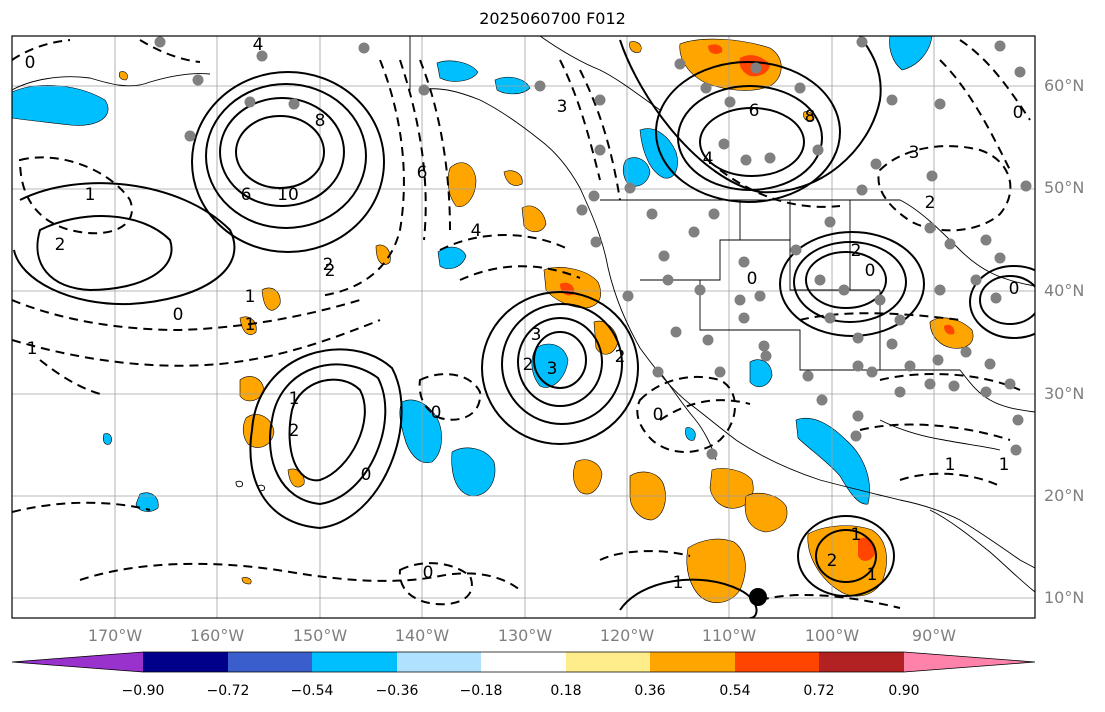 The image size is (1105, 712). Describe the element at coordinates (1064, 597) in the screenshot. I see `lat-label-10n: 10°N` at that location.